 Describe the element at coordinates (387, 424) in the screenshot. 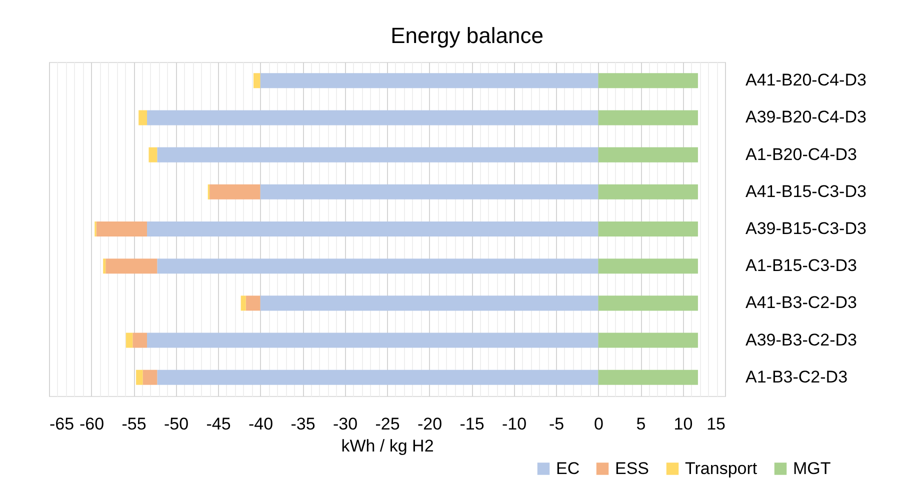

I see `x-tick-label: -25` at that location.